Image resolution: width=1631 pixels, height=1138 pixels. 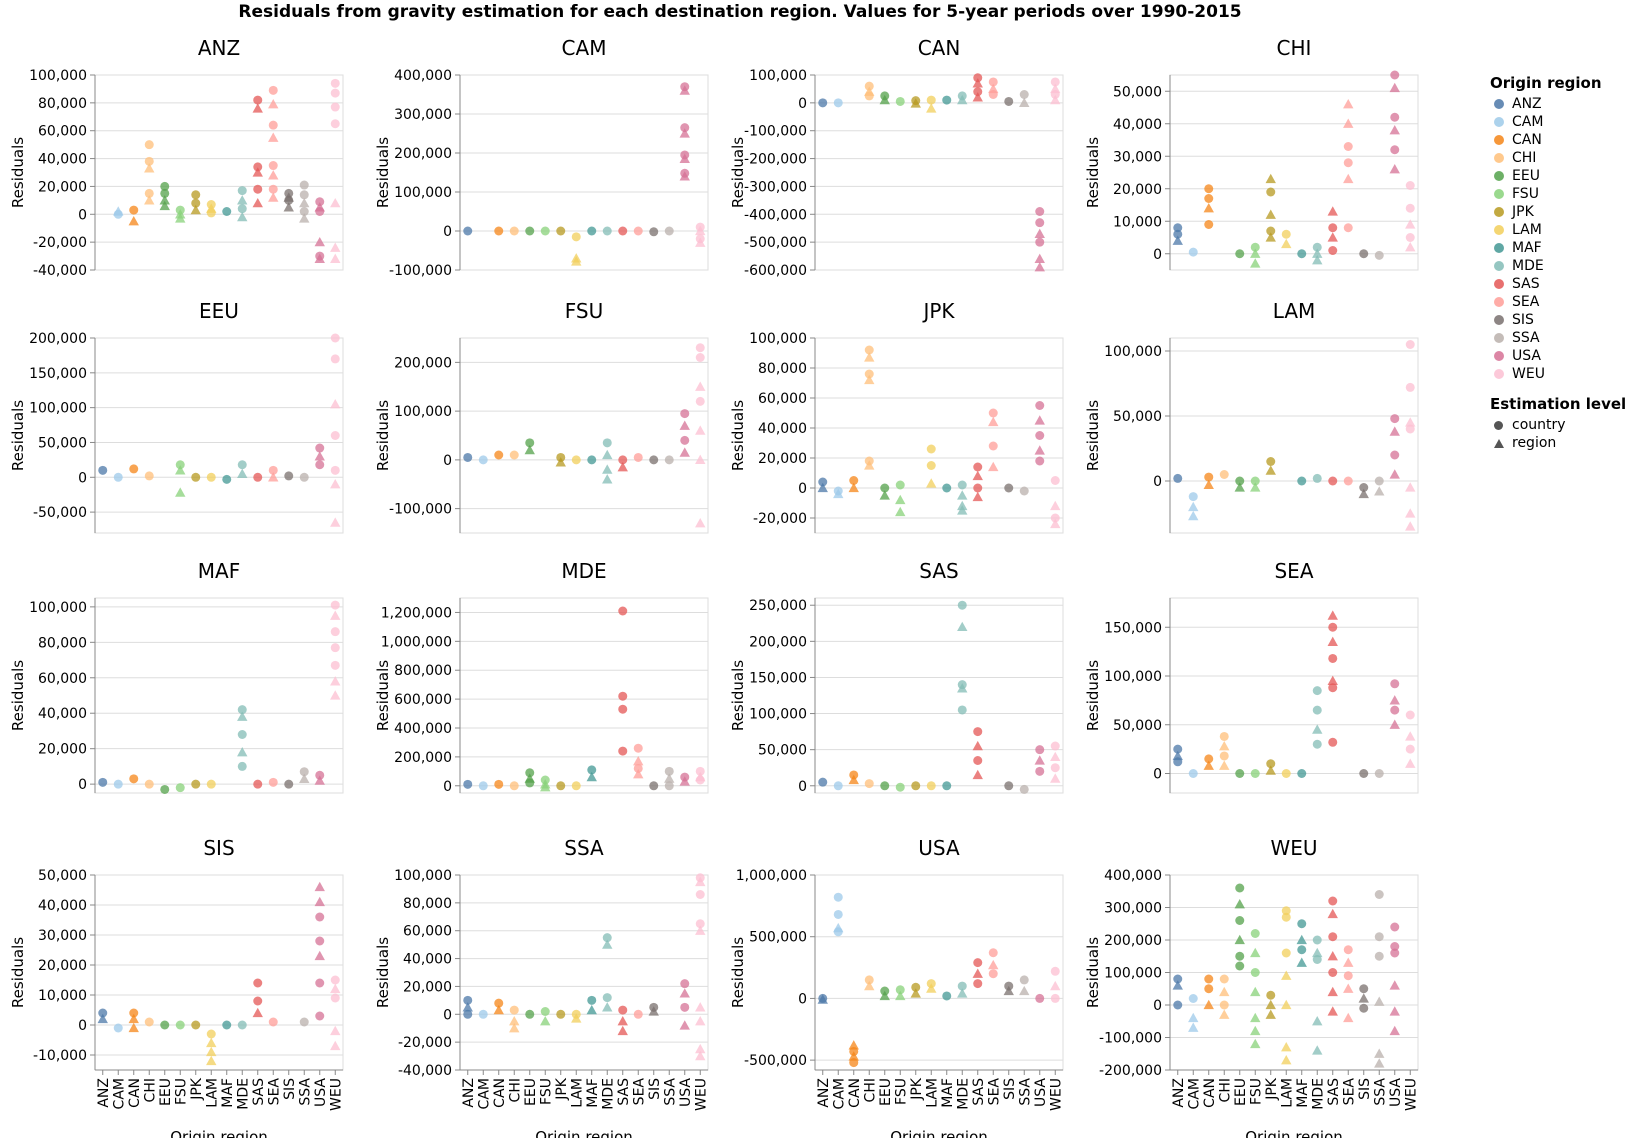 What do you see at coordinates (1224, 736) in the screenshot?
I see `point-country-chi` at bounding box center [1224, 736].